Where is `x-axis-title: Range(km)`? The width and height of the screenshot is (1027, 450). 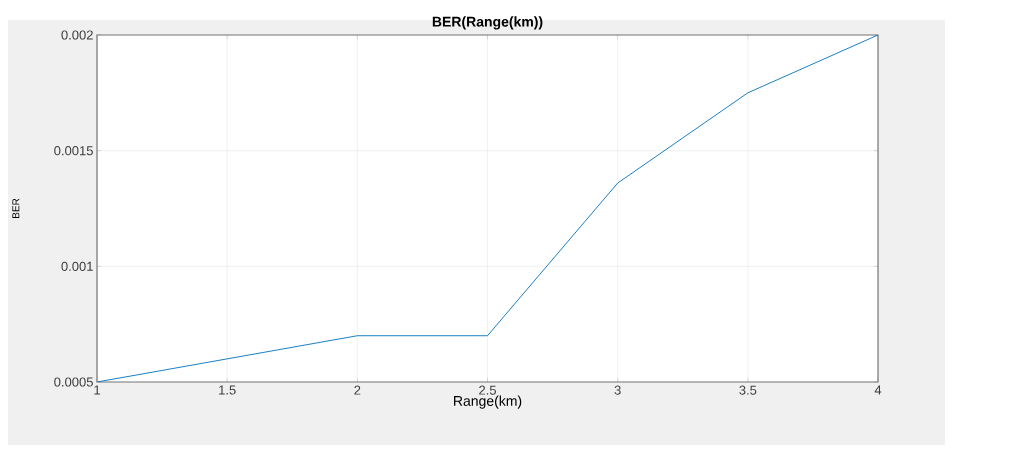
x-axis-title: Range(km) is located at coordinates (488, 402).